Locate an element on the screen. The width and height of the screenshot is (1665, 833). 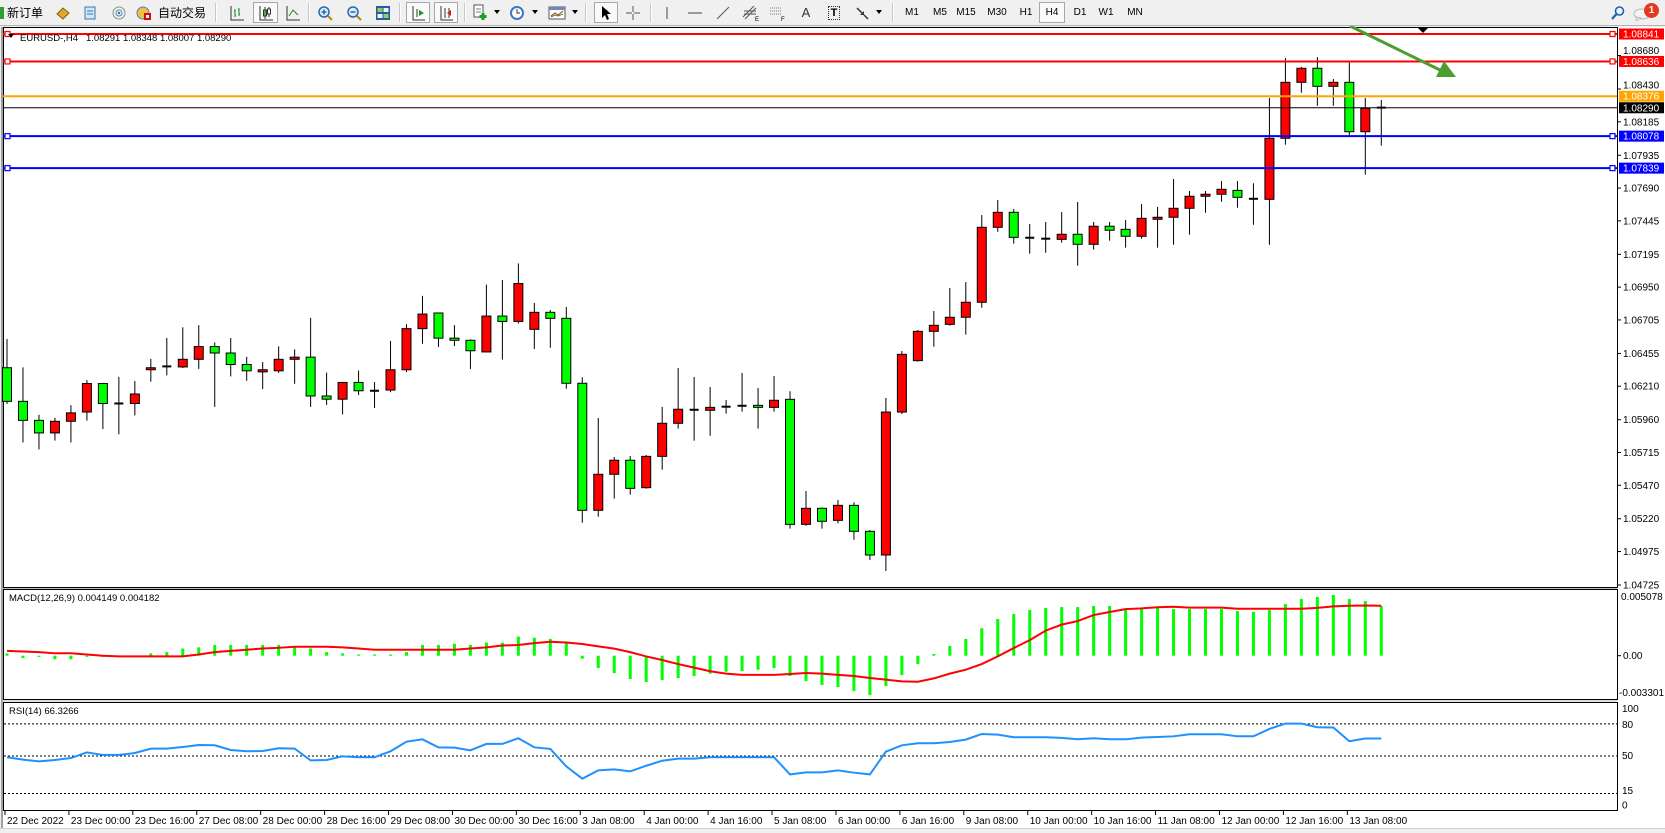
chart-symbol-title: EURUSD-,H4 is located at coordinates (49, 38).